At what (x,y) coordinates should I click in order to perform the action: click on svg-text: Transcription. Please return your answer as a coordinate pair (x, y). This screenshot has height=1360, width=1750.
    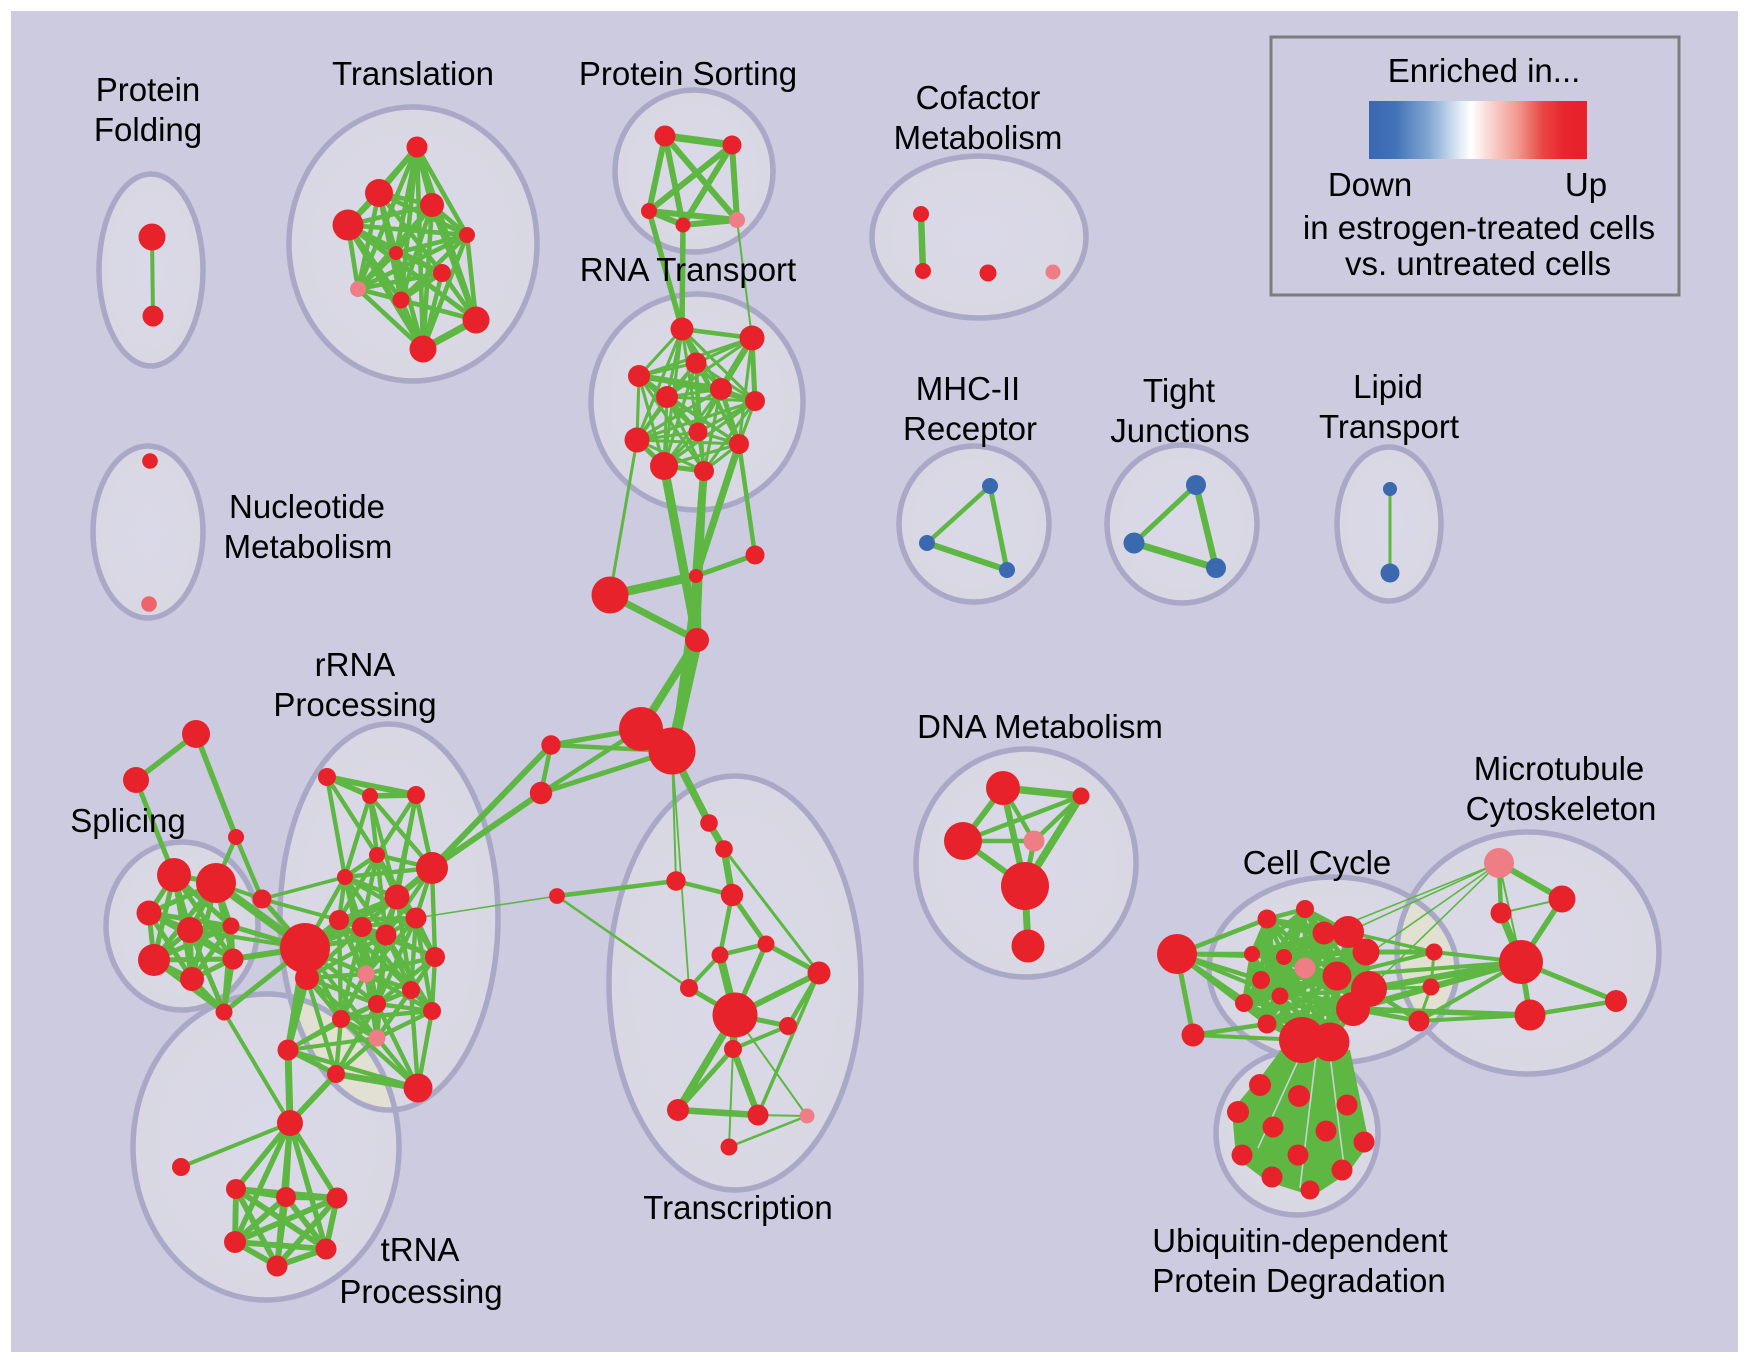
    Looking at the image, I should click on (738, 1207).